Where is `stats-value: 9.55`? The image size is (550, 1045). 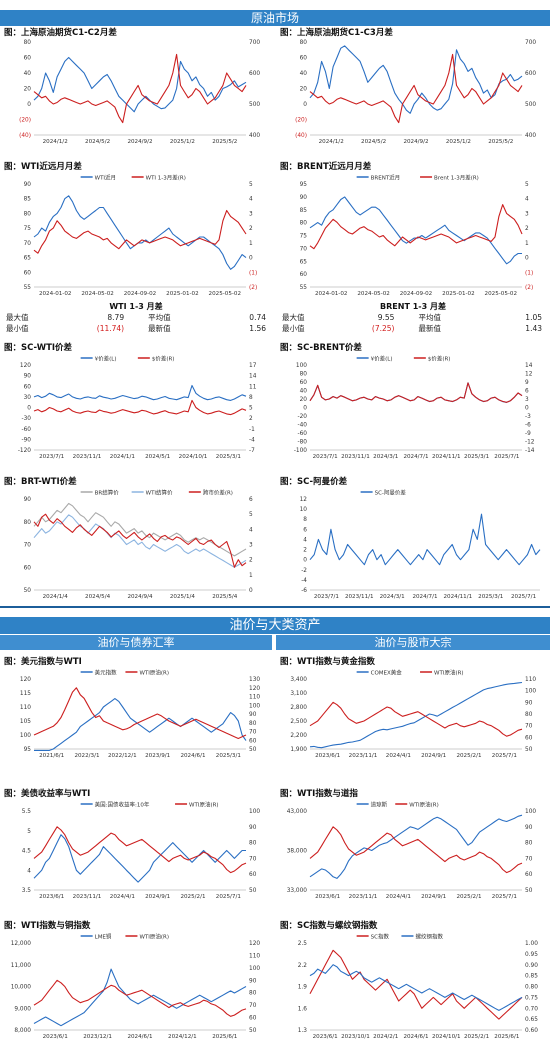 stats-value: 9.55 is located at coordinates (386, 317).